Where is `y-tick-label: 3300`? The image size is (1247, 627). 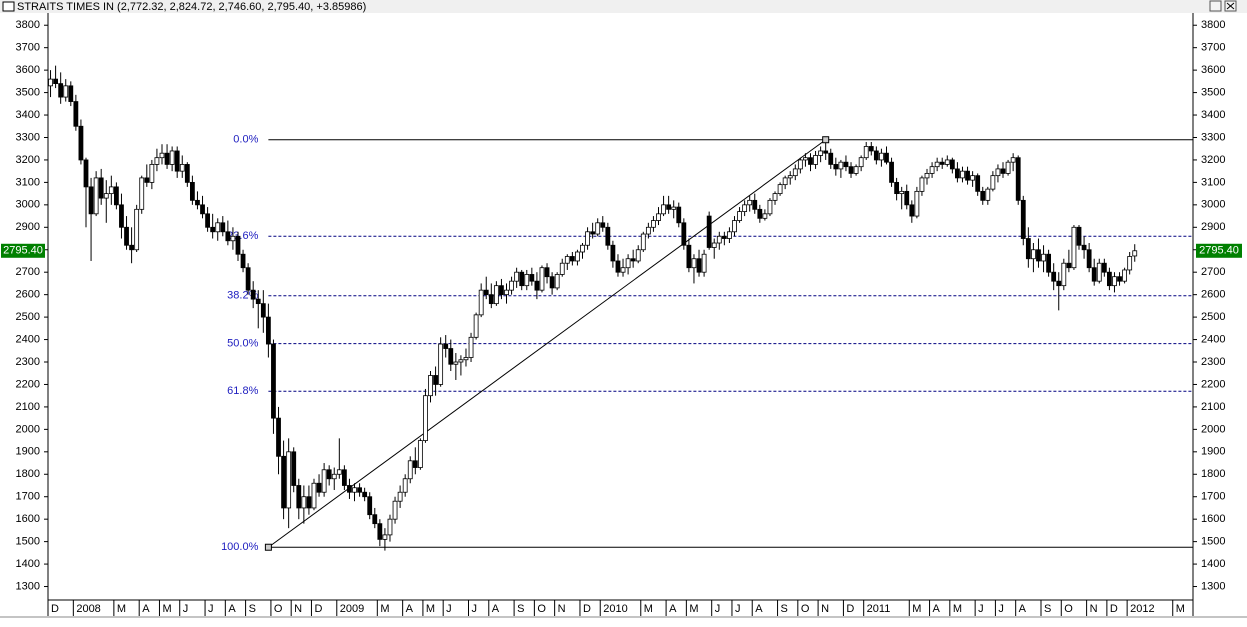 y-tick-label: 3300 is located at coordinates (28, 137).